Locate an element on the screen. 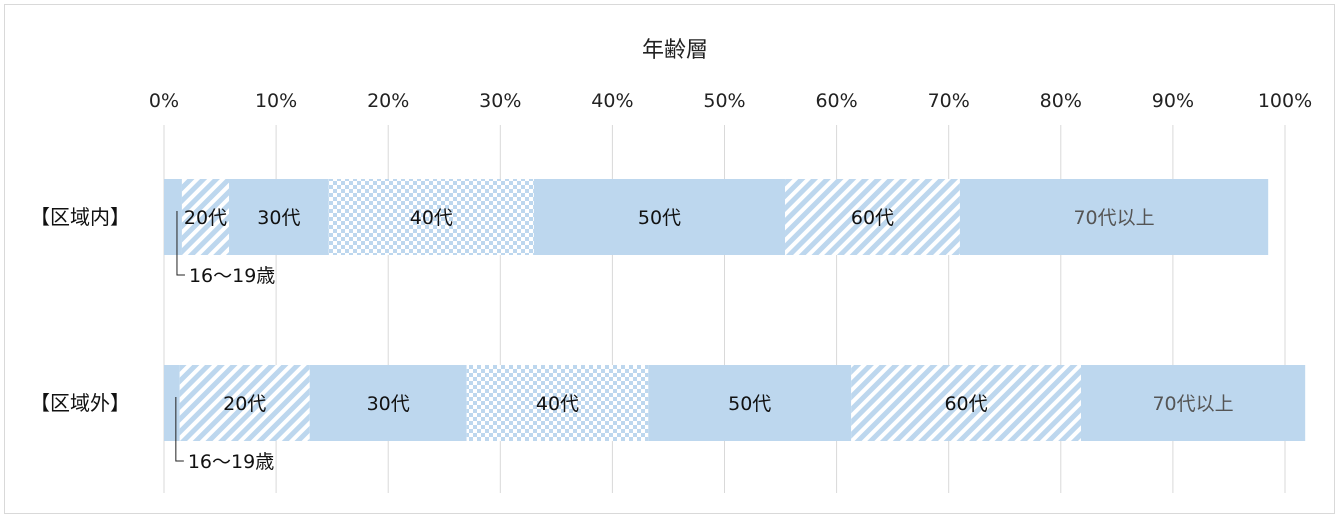 The height and width of the screenshot is (520, 1341). x-tick-label: 100% is located at coordinates (1285, 101).